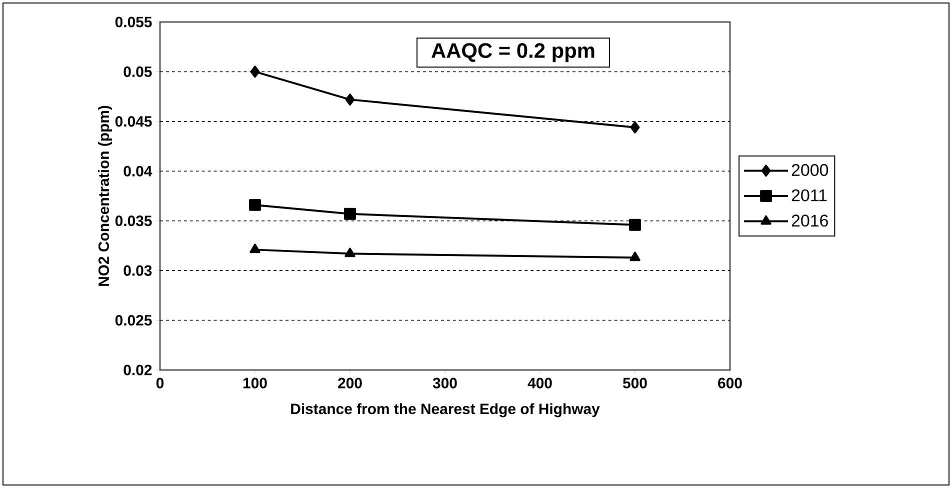 This screenshot has width=952, height=488. Describe the element at coordinates (105, 196) in the screenshot. I see `y-axis-title: NO2 Concentration (ppm)` at that location.